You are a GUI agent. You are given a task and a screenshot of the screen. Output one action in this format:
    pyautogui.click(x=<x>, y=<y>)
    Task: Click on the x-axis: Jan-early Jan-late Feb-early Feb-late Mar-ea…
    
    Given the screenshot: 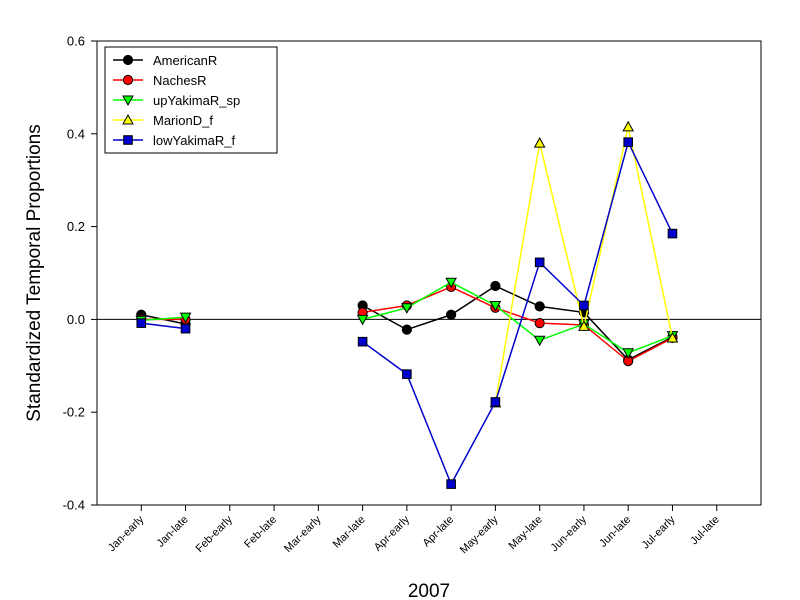 What is the action you would take?
    pyautogui.click(x=414, y=530)
    